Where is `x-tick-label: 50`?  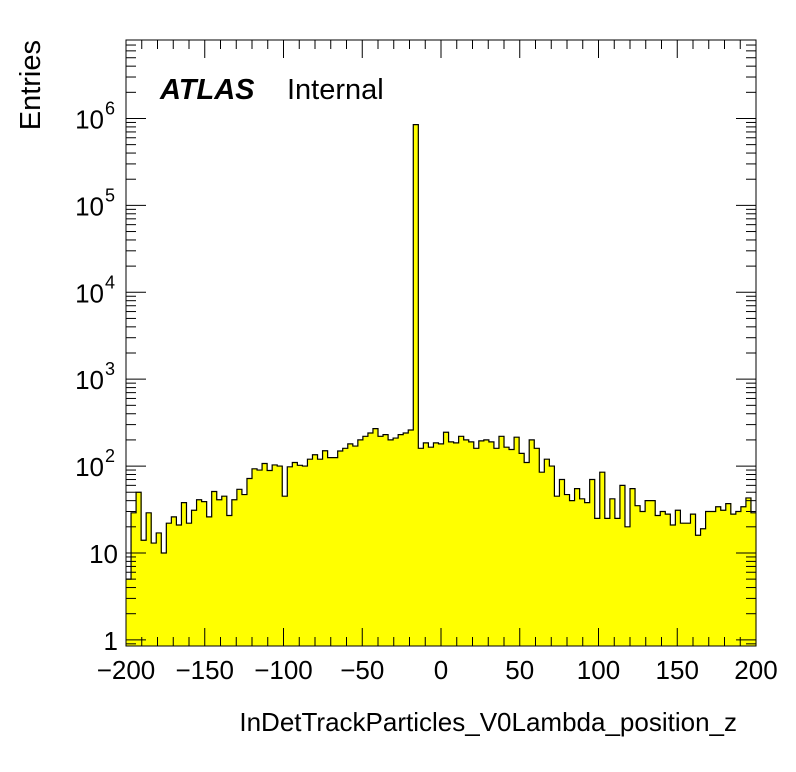 x-tick-label: 50 is located at coordinates (519, 670).